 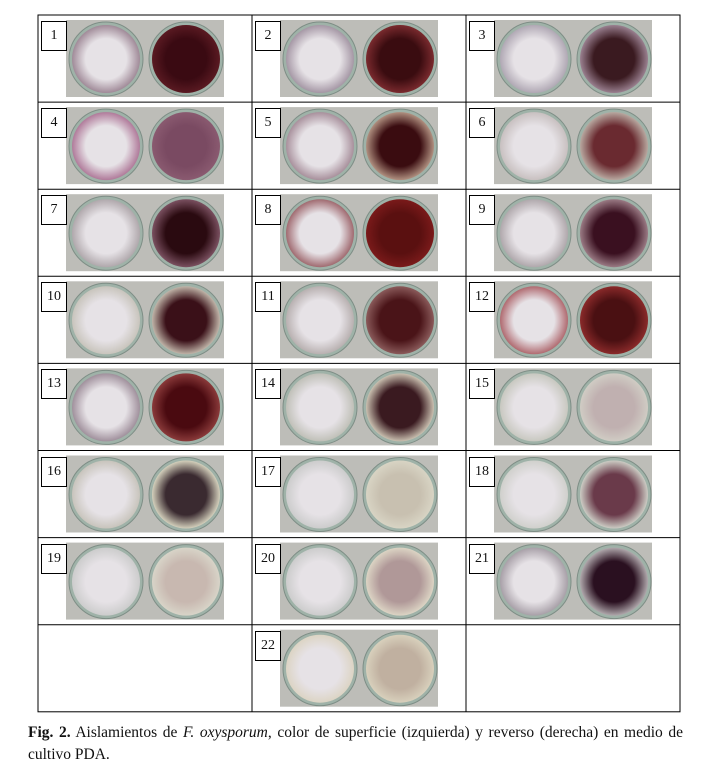 What do you see at coordinates (225, 732) in the screenshot?
I see `caption-species: F. oxysporum` at bounding box center [225, 732].